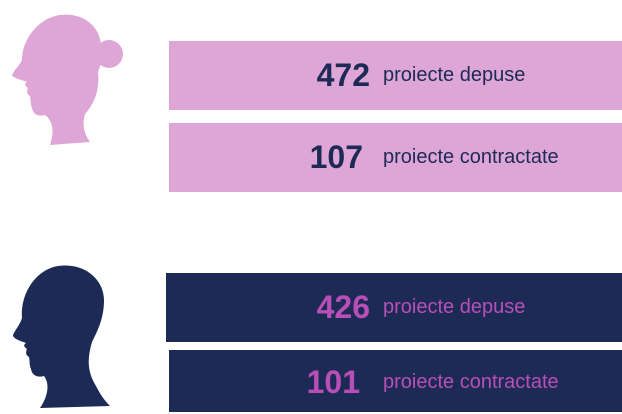 The width and height of the screenshot is (622, 414). What do you see at coordinates (343, 75) in the screenshot?
I see `stat-number: 472` at bounding box center [343, 75].